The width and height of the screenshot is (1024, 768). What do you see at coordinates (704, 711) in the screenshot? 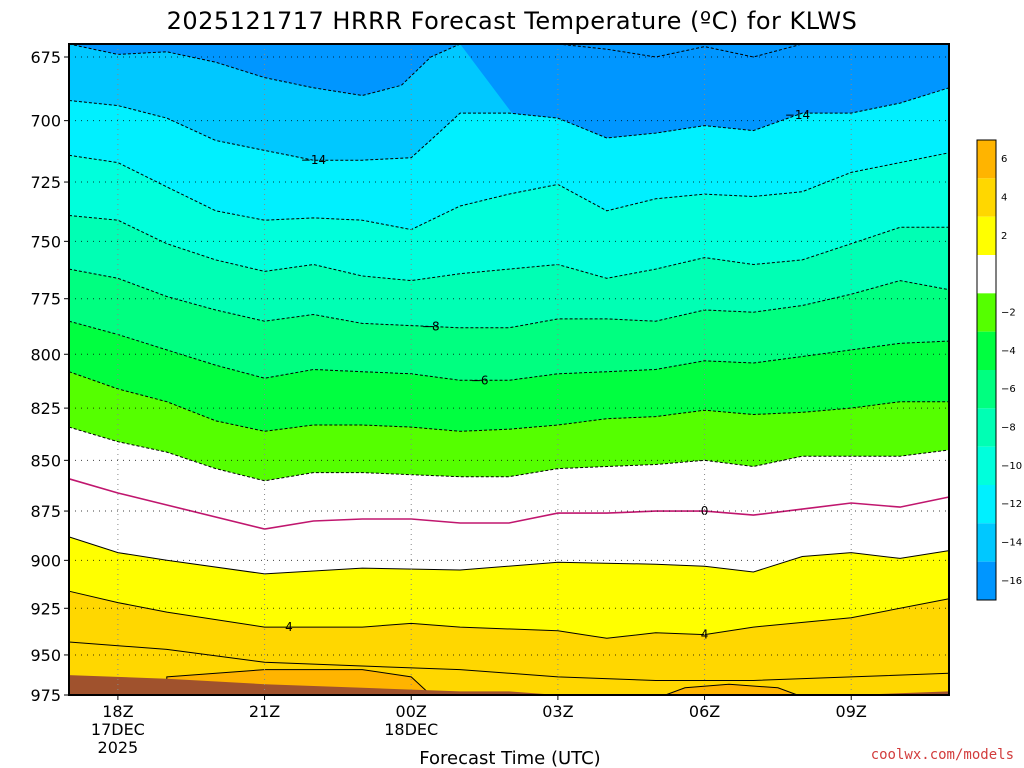
I see `x-tick-label: 06Z` at bounding box center [704, 711].